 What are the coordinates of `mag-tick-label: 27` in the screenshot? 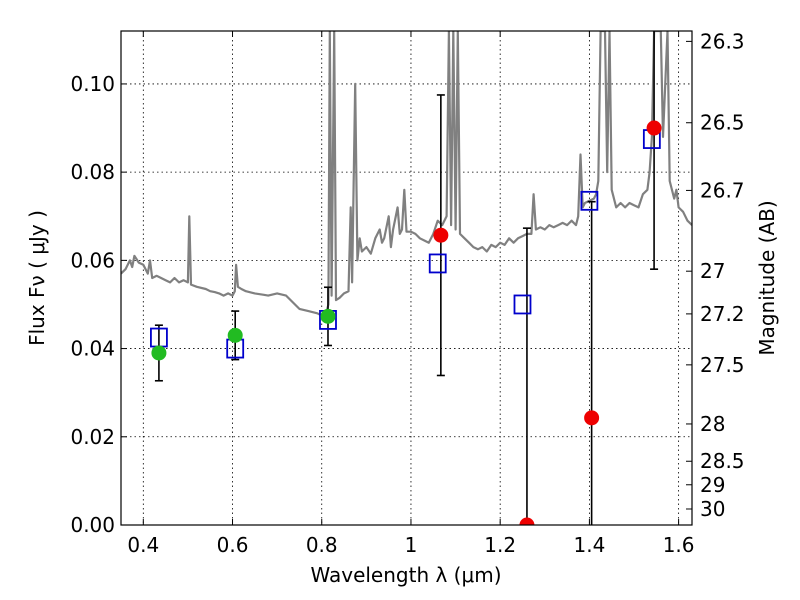 It's located at (712, 271).